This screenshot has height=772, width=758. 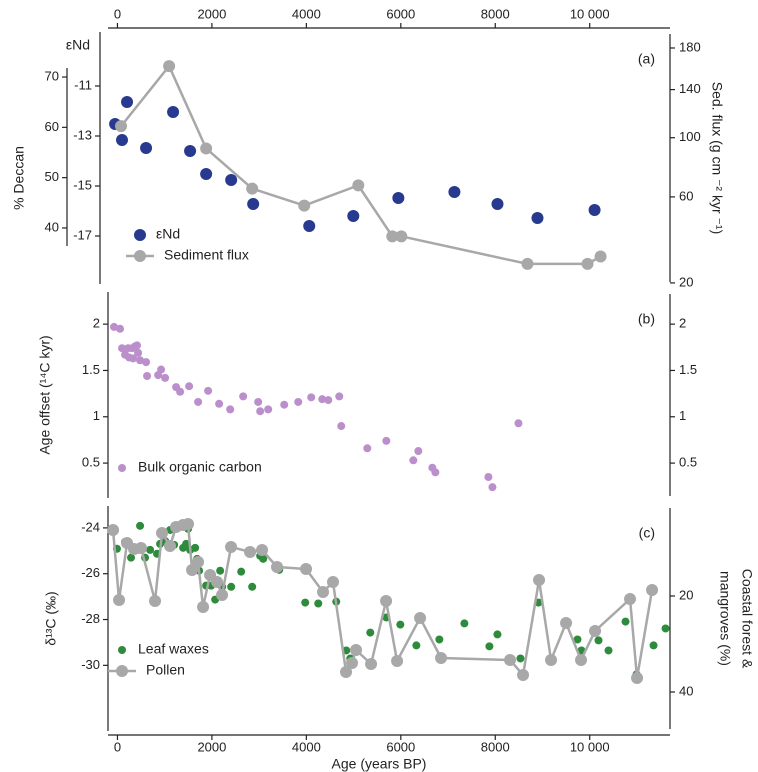 What do you see at coordinates (686, 195) in the screenshot?
I see `y2-tick-label: 60` at bounding box center [686, 195].